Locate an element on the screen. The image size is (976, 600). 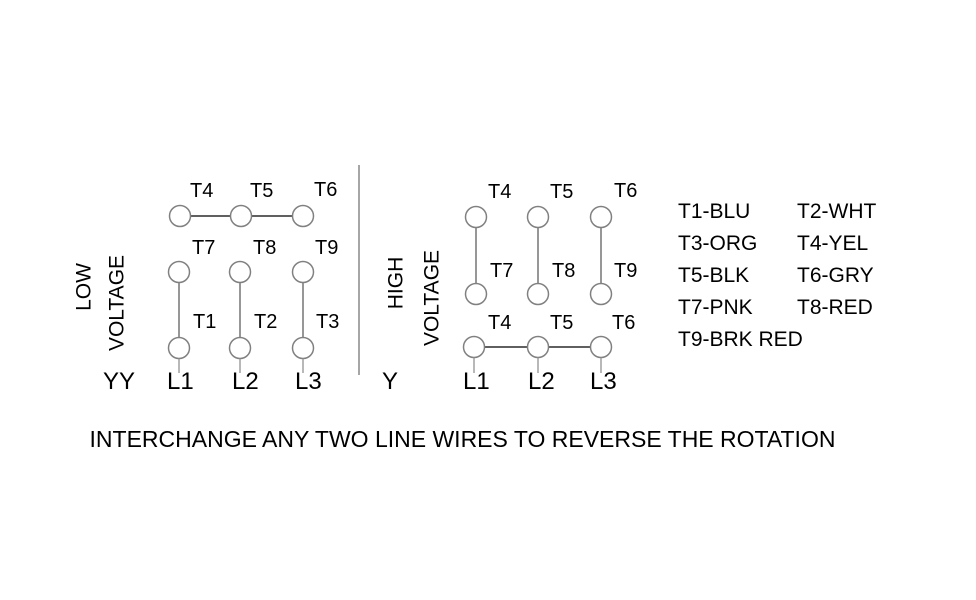
legend-entry: T5-BLK is located at coordinates (714, 275).